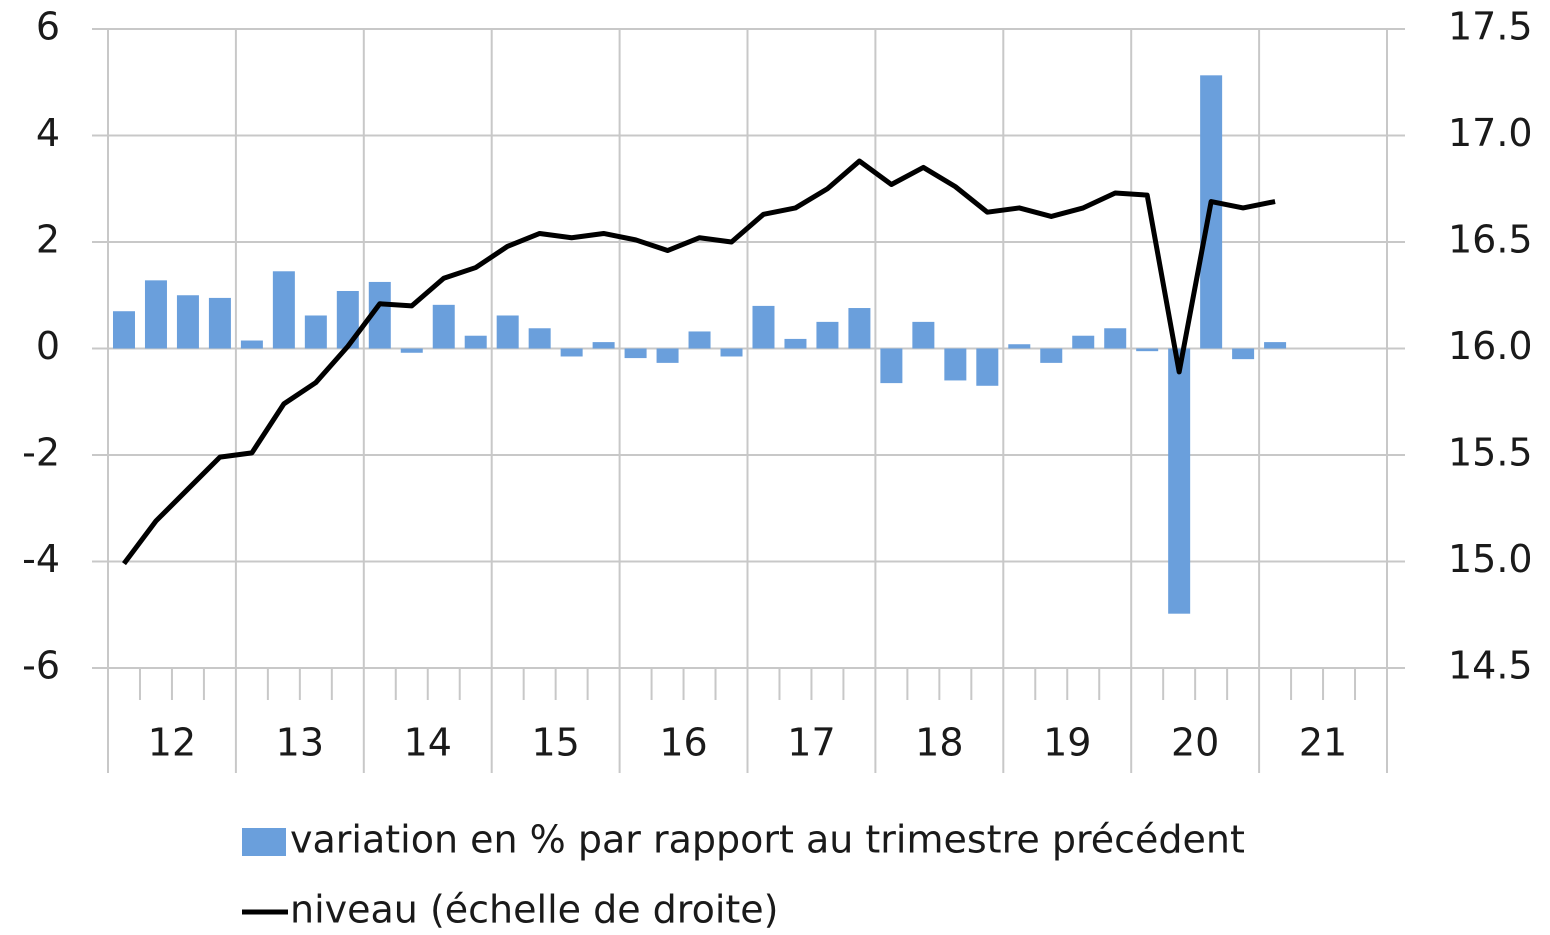 The height and width of the screenshot is (935, 1550). What do you see at coordinates (939, 743) in the screenshot?
I see `x-tick-label: 18` at bounding box center [939, 743].